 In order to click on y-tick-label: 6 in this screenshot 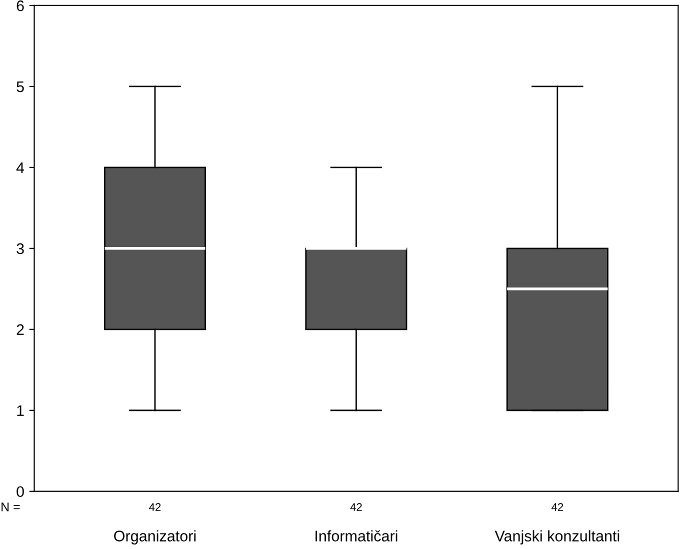, I will do `click(20, 6)`.